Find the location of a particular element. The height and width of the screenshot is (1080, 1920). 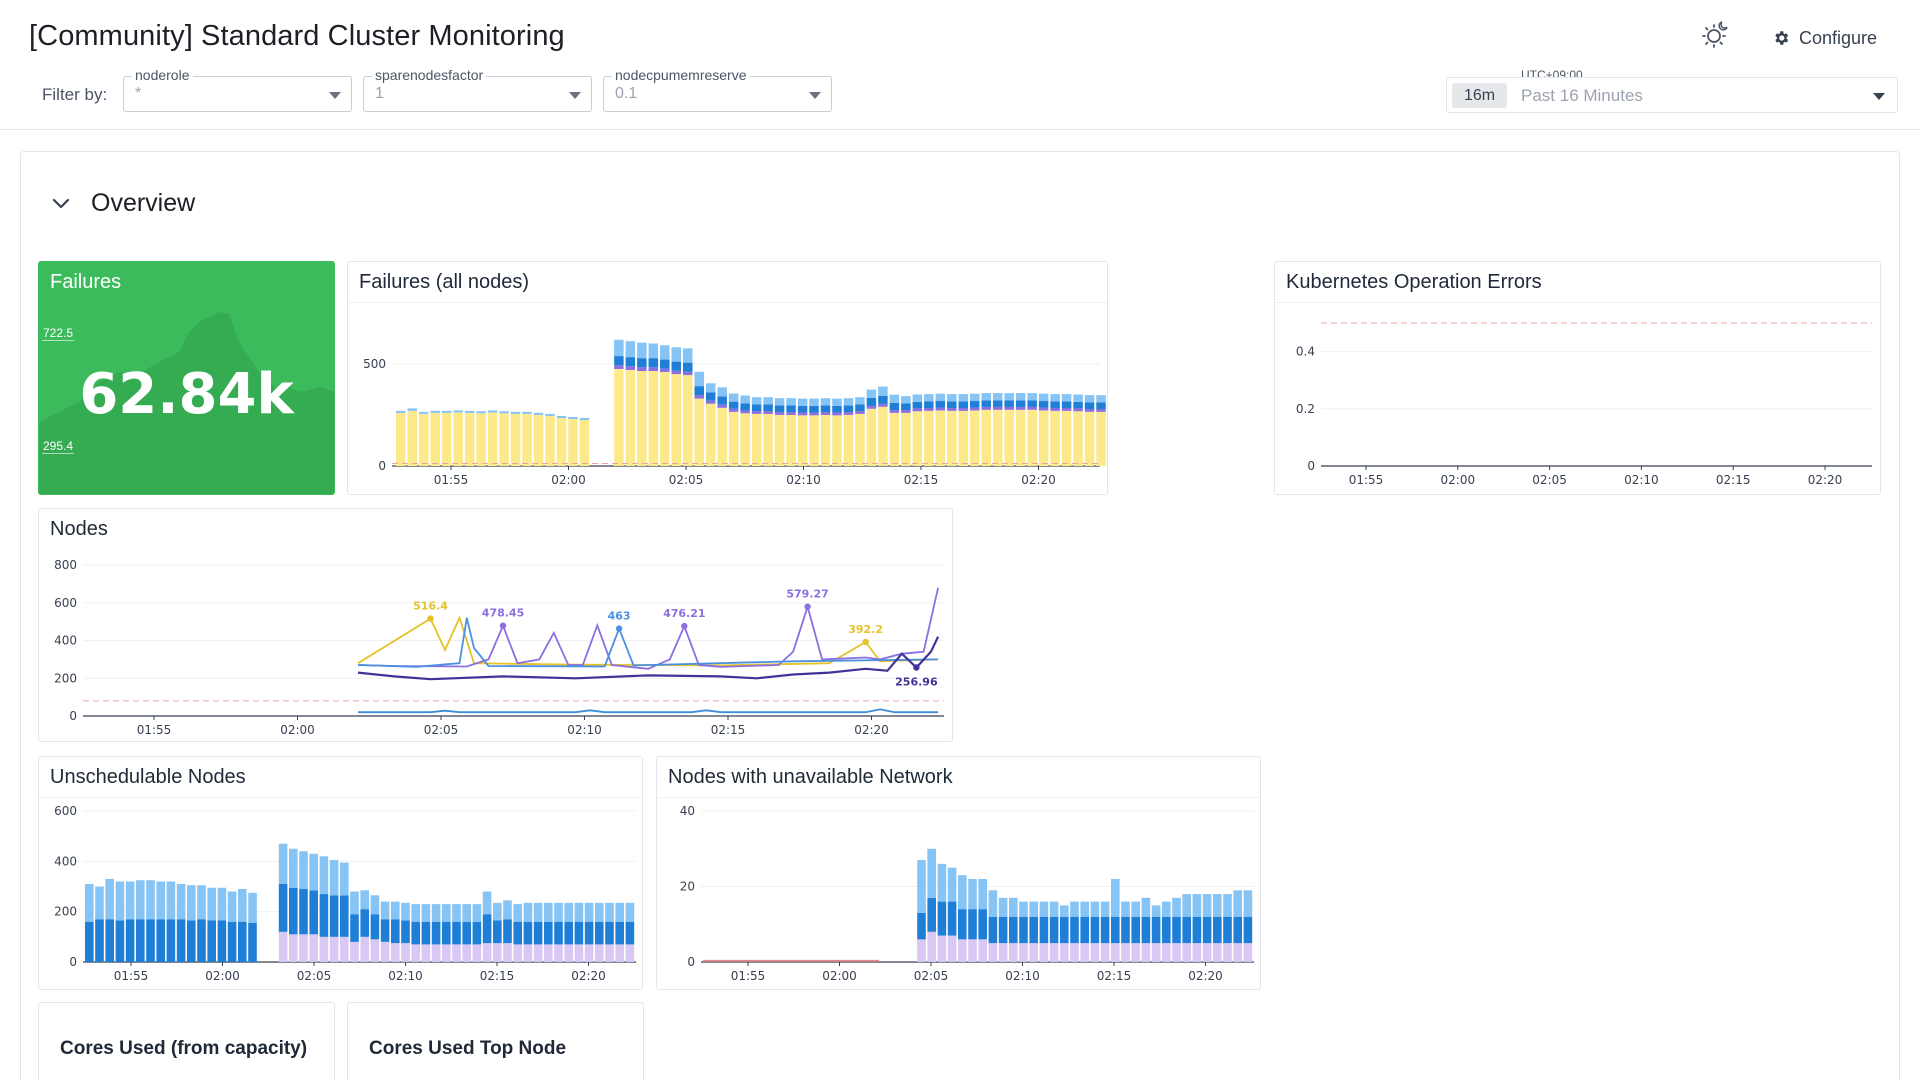

filter-nodecpumemreserve: nodecpumemreserve 0.1 is located at coordinates (717, 89).